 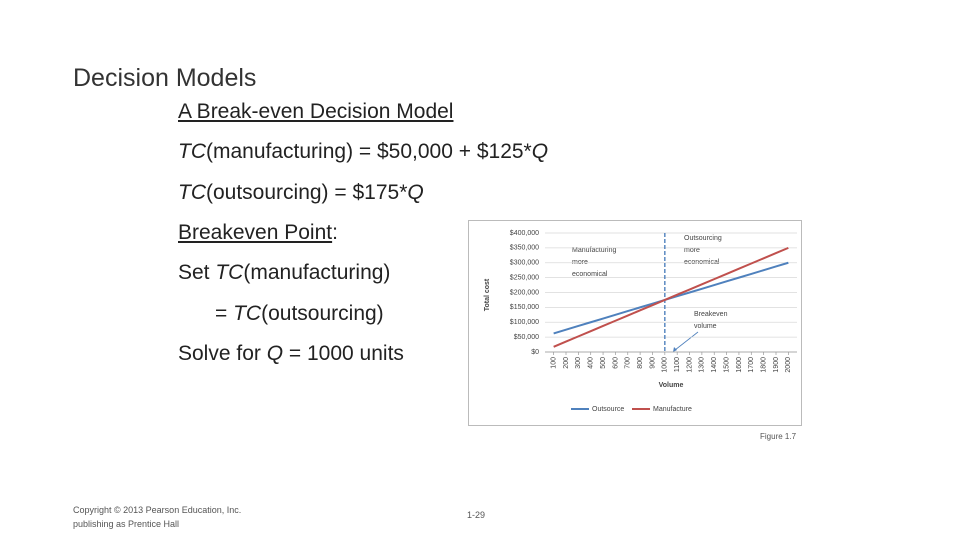 I want to click on x-tick-label: 600, so click(x=615, y=363).